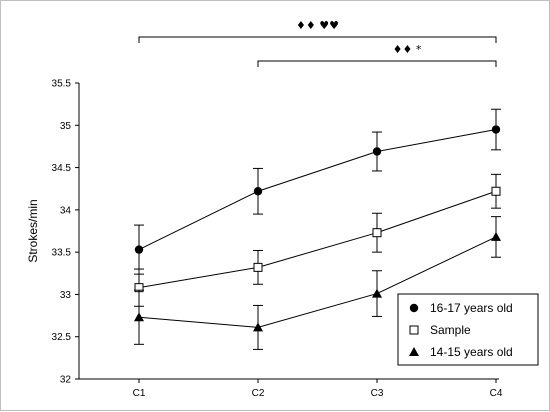 Image resolution: width=550 pixels, height=412 pixels. I want to click on y-tick-label: 33.5, so click(62, 253).